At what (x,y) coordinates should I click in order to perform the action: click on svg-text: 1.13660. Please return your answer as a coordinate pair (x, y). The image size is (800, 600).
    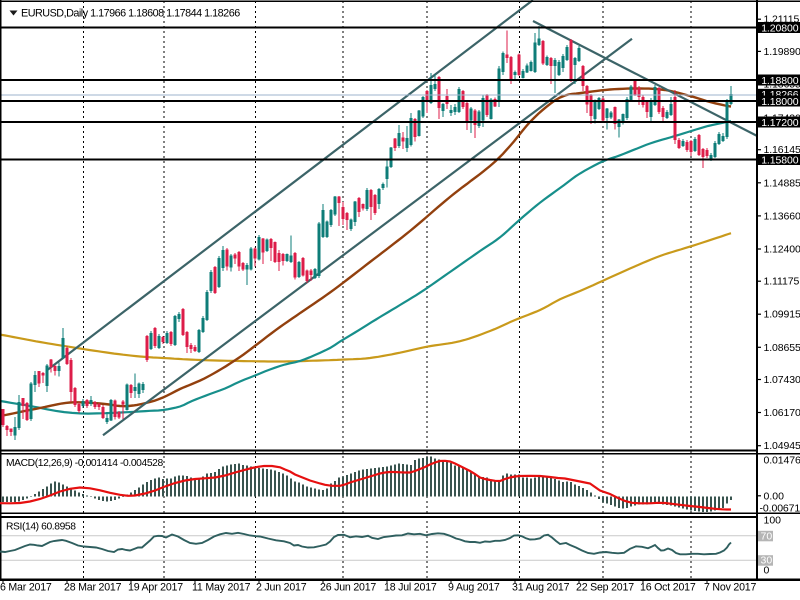
    Looking at the image, I should click on (782, 216).